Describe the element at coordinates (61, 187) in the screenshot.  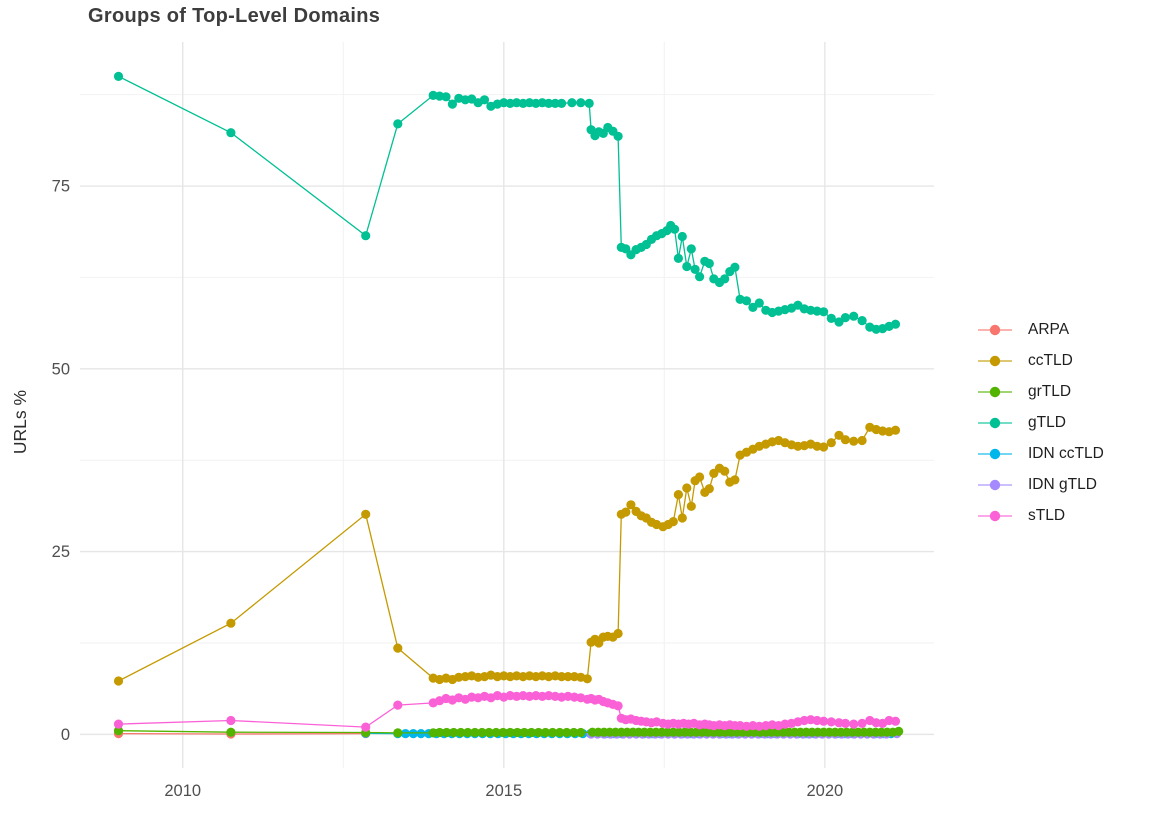
I see `y-tick-label: 75` at that location.